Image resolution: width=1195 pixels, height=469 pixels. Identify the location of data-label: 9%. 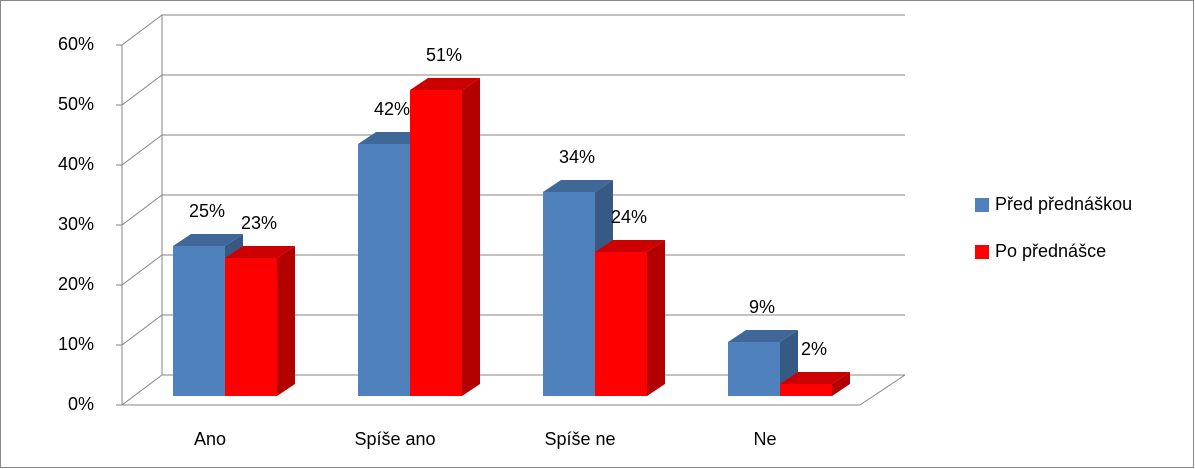
(762, 307).